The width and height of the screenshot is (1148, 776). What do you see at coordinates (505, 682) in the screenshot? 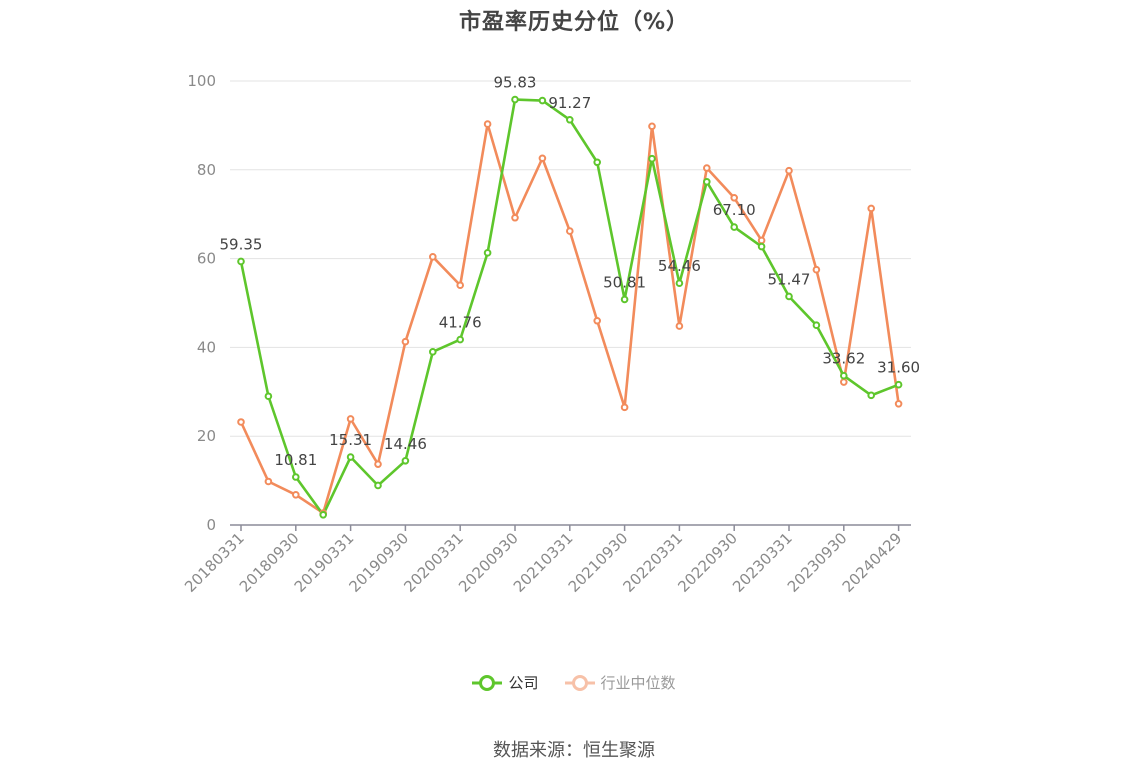
I see `legend-item-company: 公司` at bounding box center [505, 682].